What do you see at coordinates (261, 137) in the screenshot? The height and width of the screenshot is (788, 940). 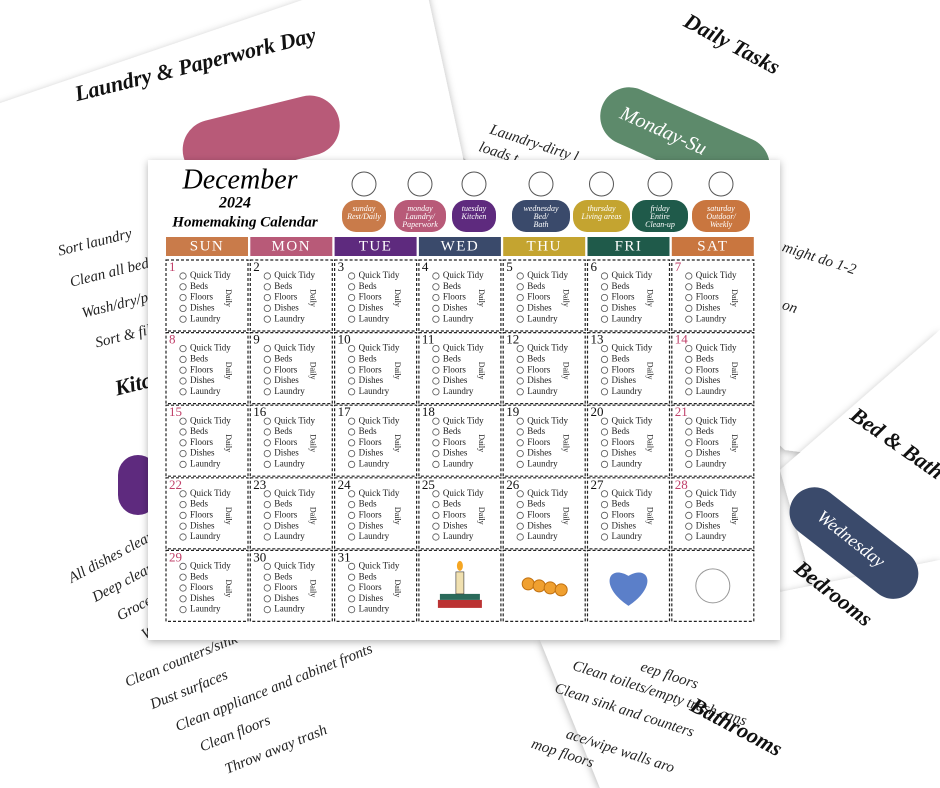 I see `pill` at bounding box center [261, 137].